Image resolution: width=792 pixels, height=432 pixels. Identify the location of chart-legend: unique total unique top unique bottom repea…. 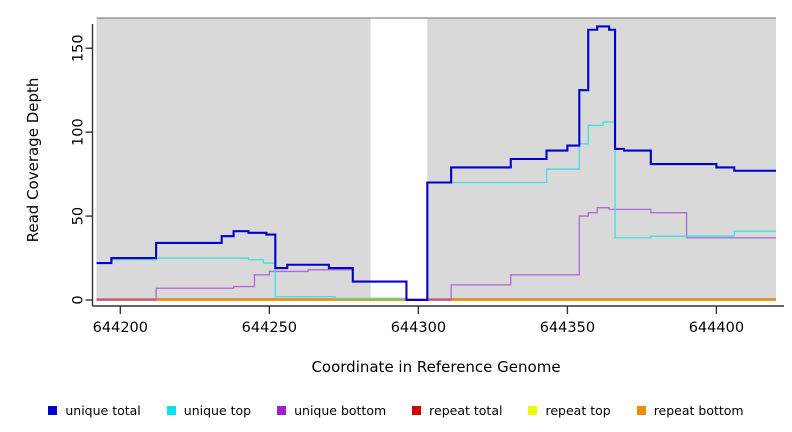
(396, 410).